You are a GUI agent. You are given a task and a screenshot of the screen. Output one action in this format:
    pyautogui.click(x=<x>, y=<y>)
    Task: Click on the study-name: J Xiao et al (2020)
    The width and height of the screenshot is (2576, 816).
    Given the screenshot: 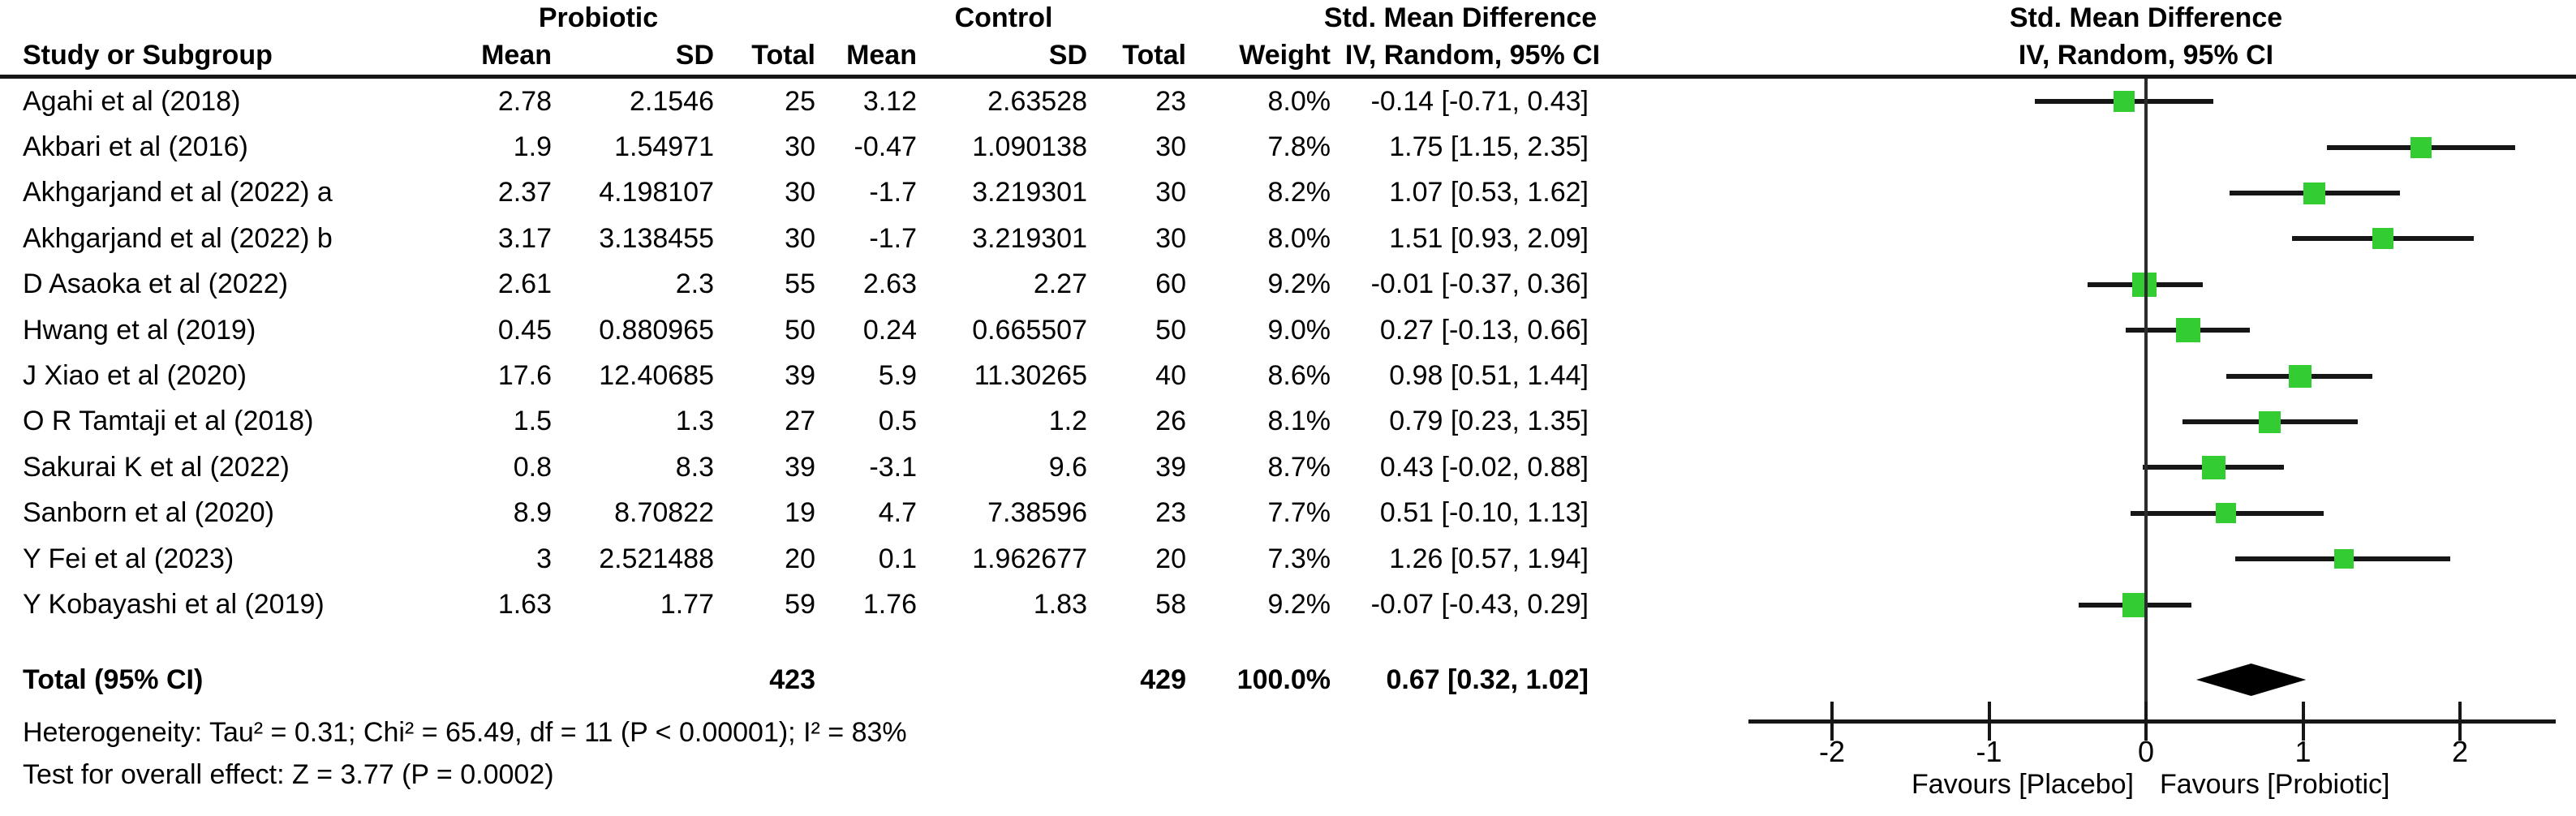 What is the action you would take?
    pyautogui.click(x=135, y=376)
    